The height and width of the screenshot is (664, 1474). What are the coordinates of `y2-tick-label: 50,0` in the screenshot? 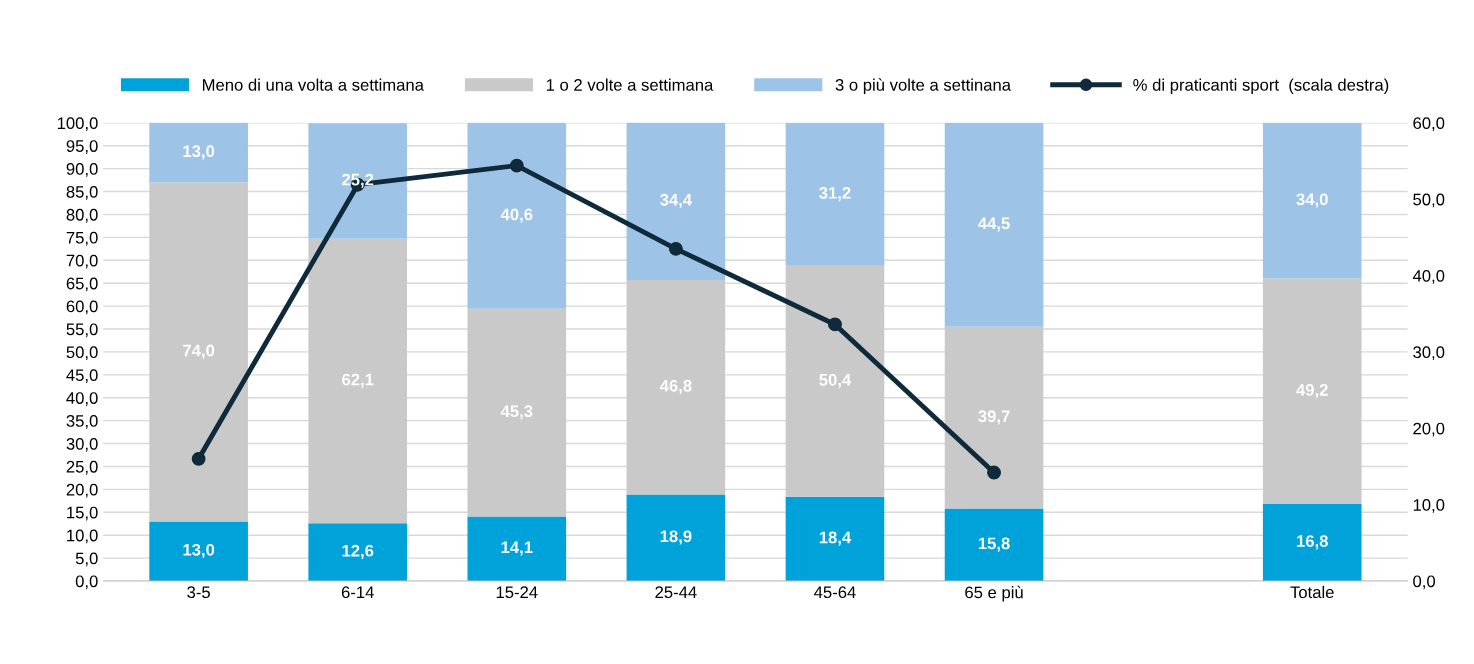 It's located at (1429, 200).